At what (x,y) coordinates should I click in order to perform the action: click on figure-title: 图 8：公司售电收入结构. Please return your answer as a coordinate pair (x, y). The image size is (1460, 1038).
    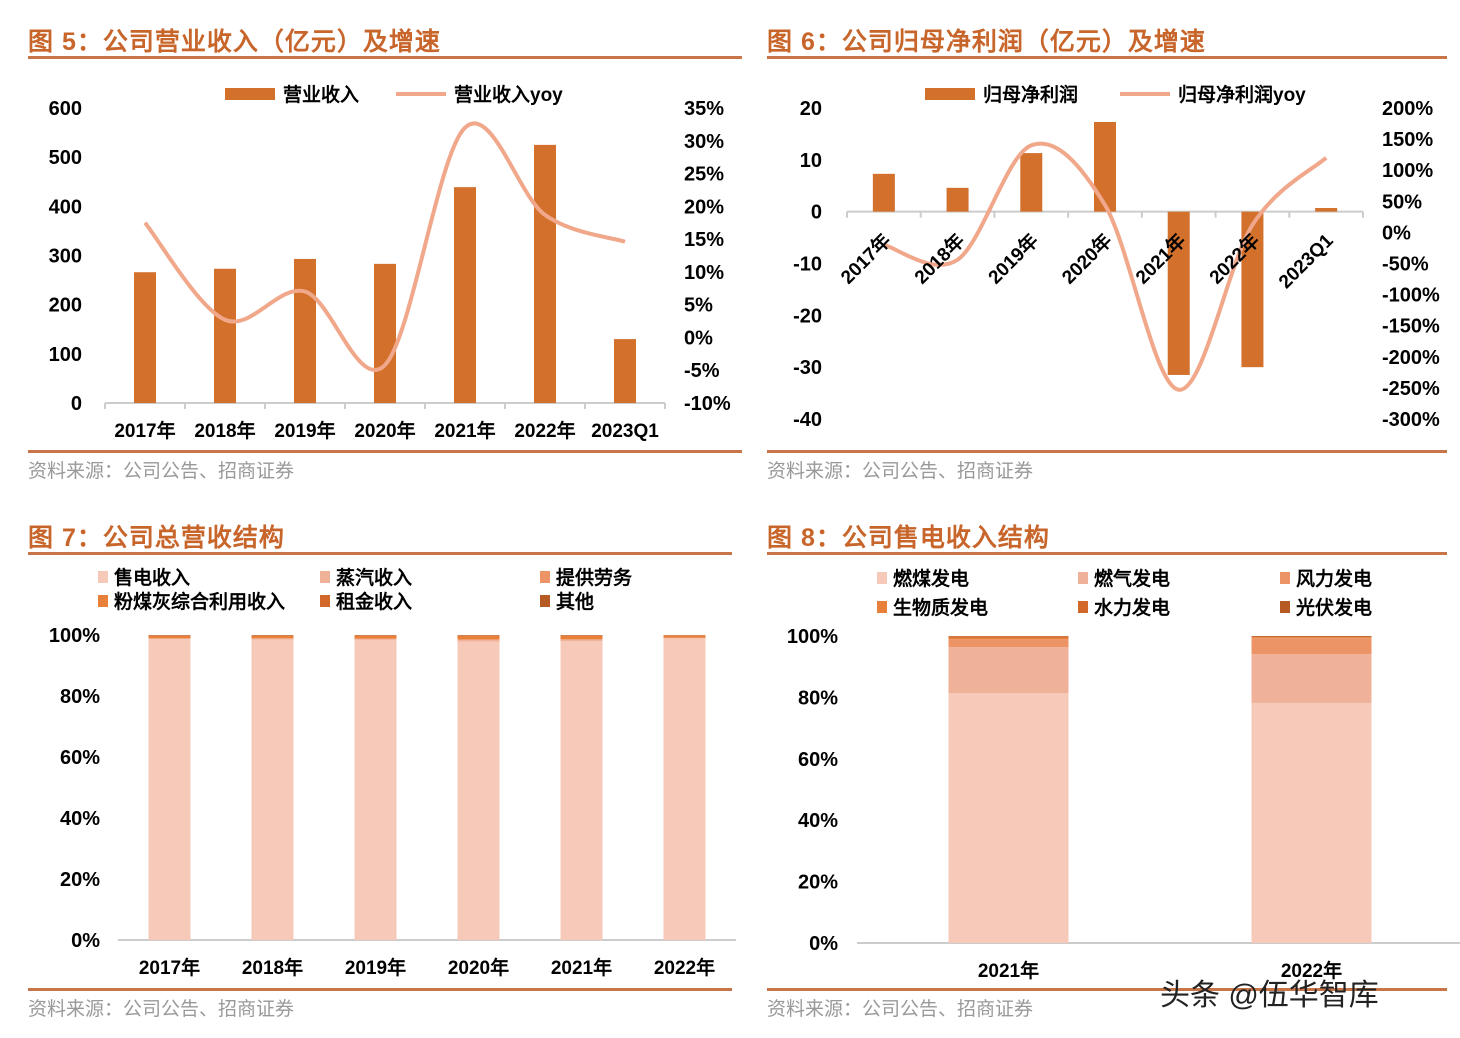
    Looking at the image, I should click on (908, 538).